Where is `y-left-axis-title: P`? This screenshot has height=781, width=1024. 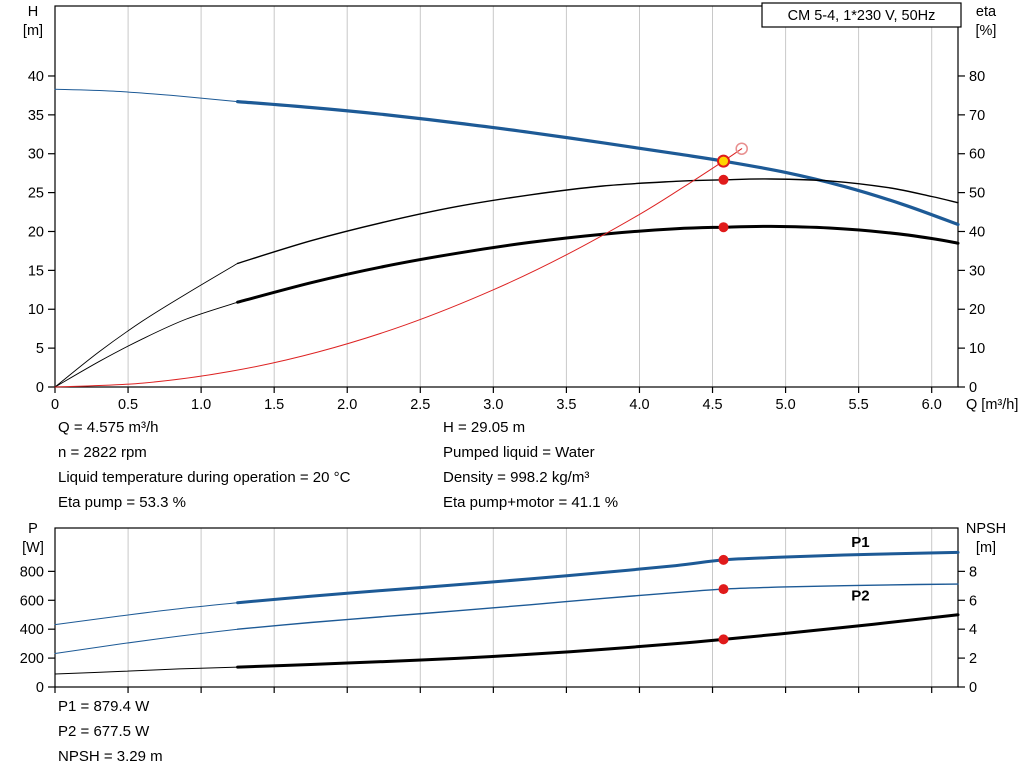
y-left-axis-title: P is located at coordinates (33, 529).